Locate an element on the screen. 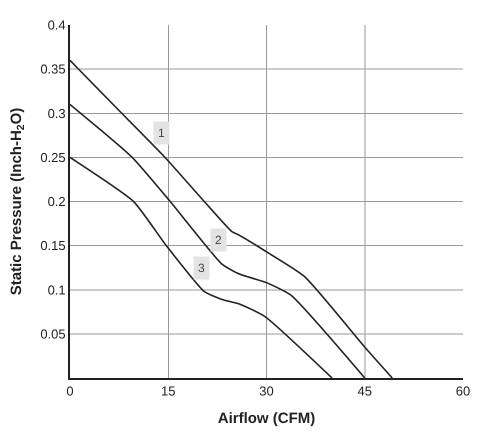 The height and width of the screenshot is (438, 482). series-label: 2 is located at coordinates (218, 240).